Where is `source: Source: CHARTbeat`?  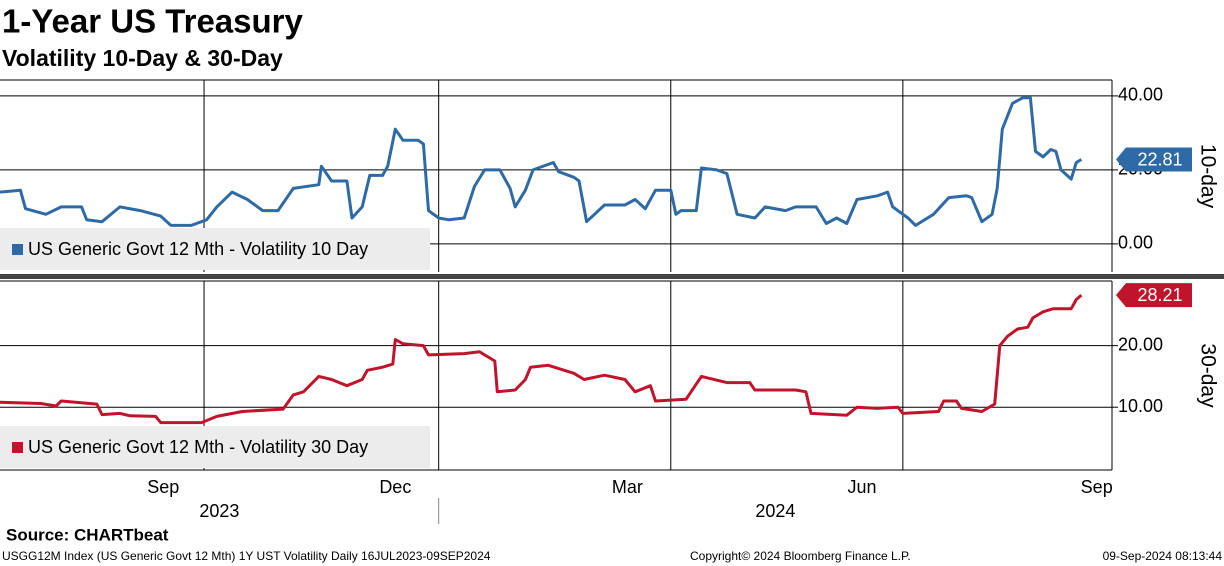
source: Source: CHARTbeat is located at coordinates (87, 534).